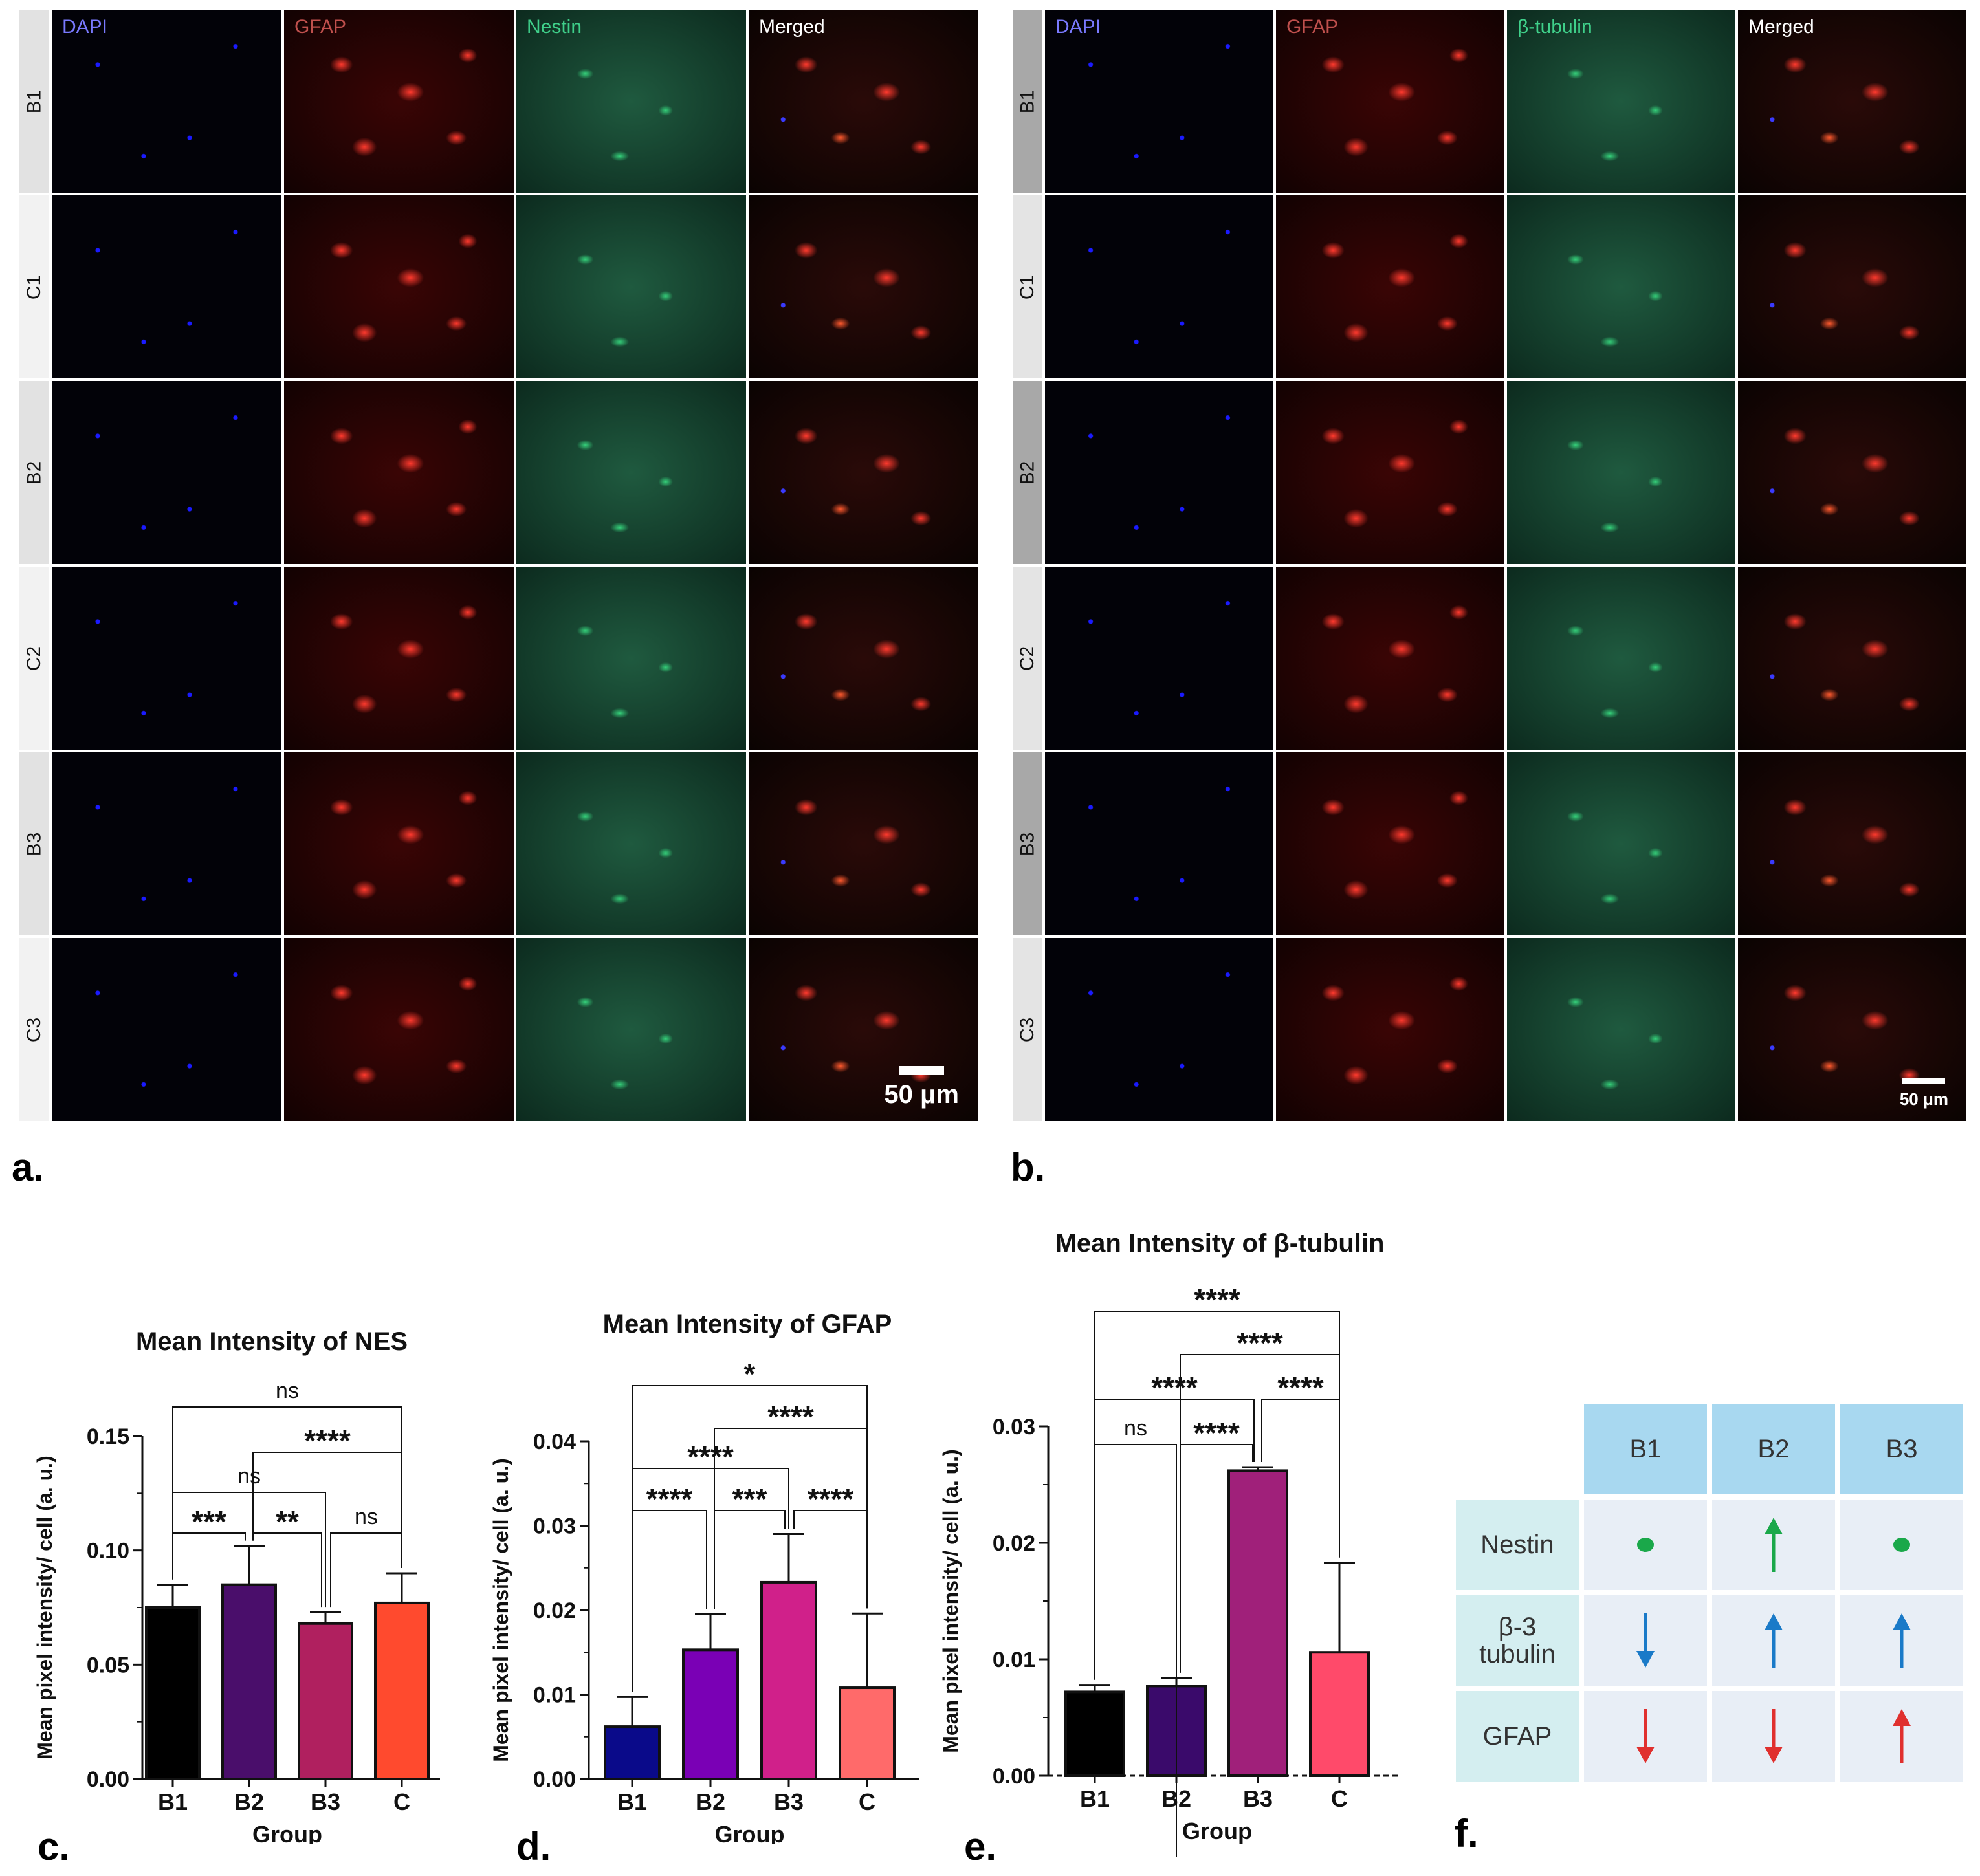 This screenshot has width=1980, height=1876. I want to click on micrograph-c1-gfap, so click(399, 286).